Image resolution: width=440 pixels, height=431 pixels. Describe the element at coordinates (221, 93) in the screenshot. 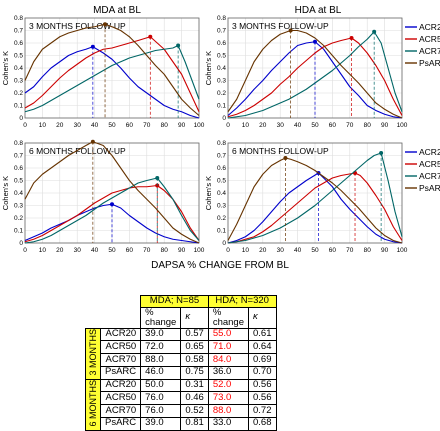

I see `y-tick-label: 0.2` at that location.